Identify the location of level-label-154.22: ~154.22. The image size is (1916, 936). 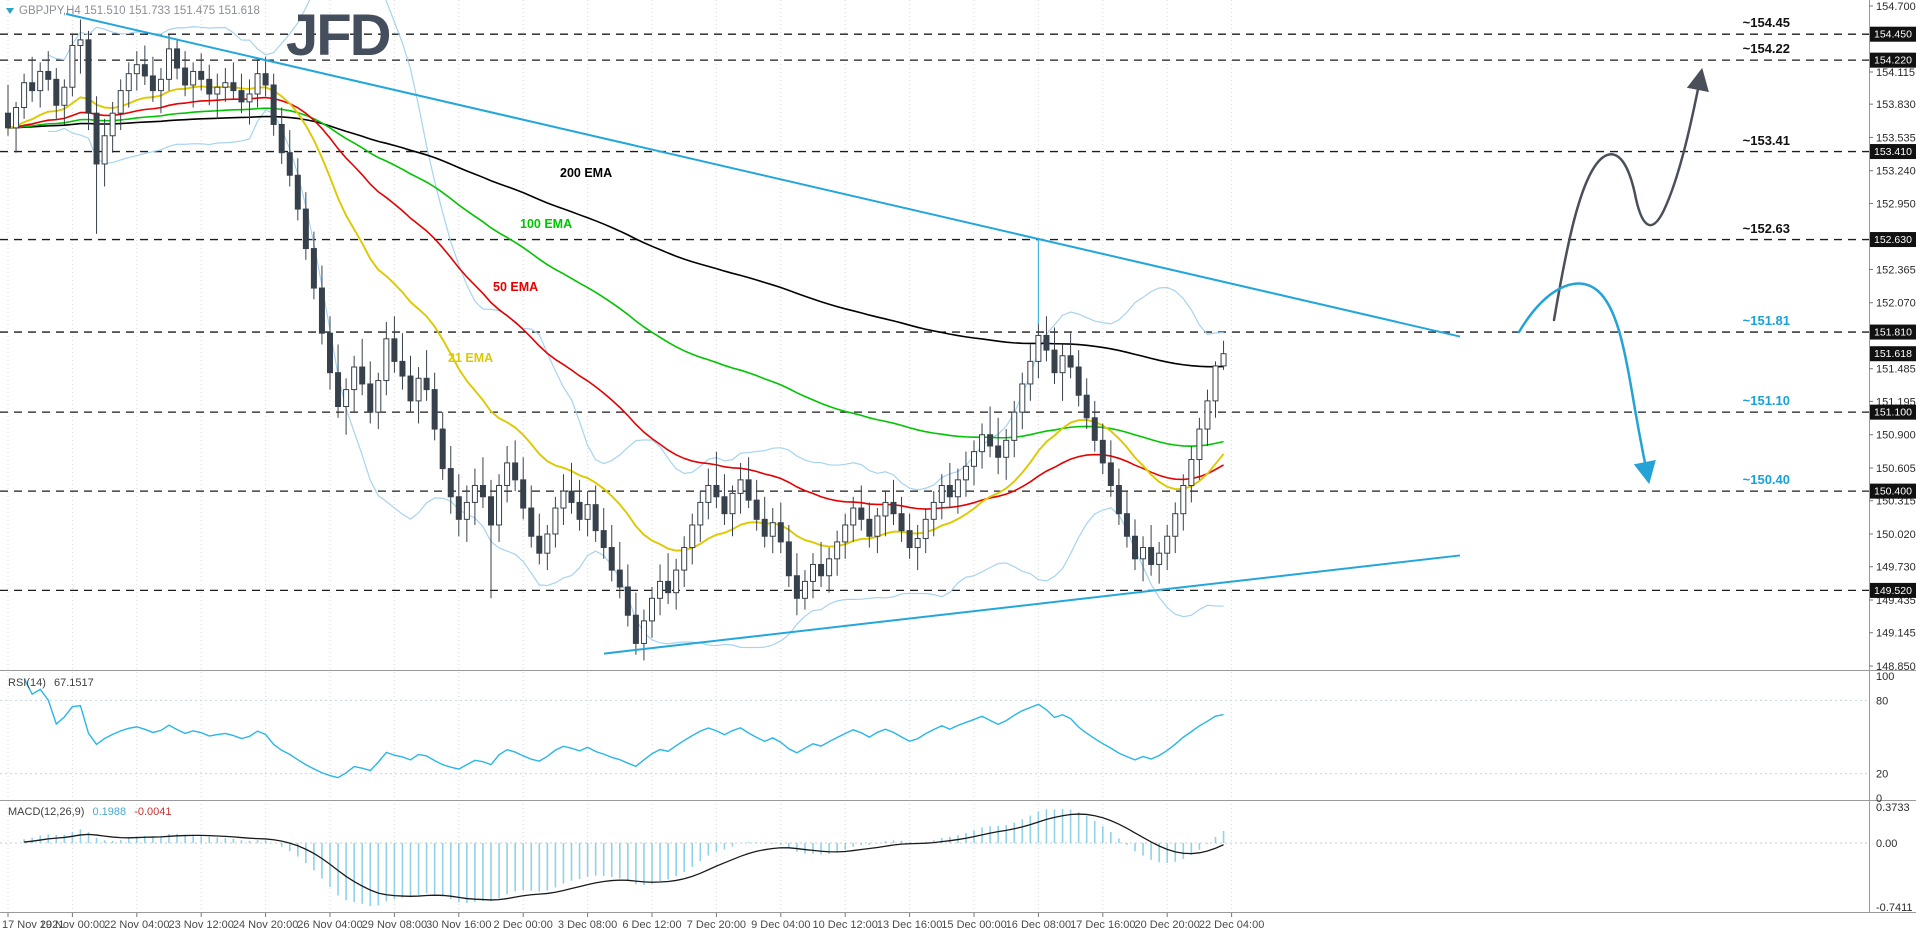
(1766, 49).